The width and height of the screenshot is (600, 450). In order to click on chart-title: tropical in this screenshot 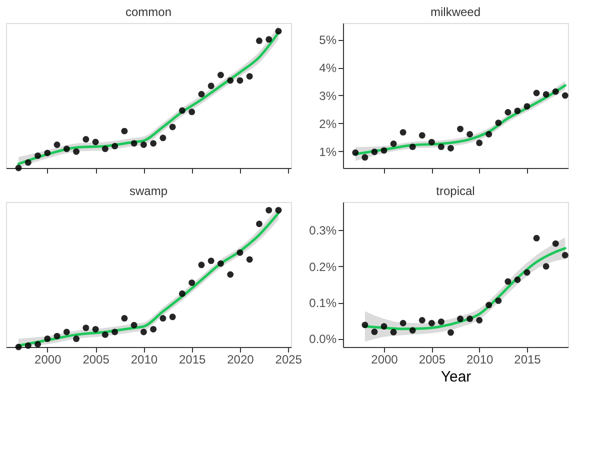, I will do `click(455, 191)`.